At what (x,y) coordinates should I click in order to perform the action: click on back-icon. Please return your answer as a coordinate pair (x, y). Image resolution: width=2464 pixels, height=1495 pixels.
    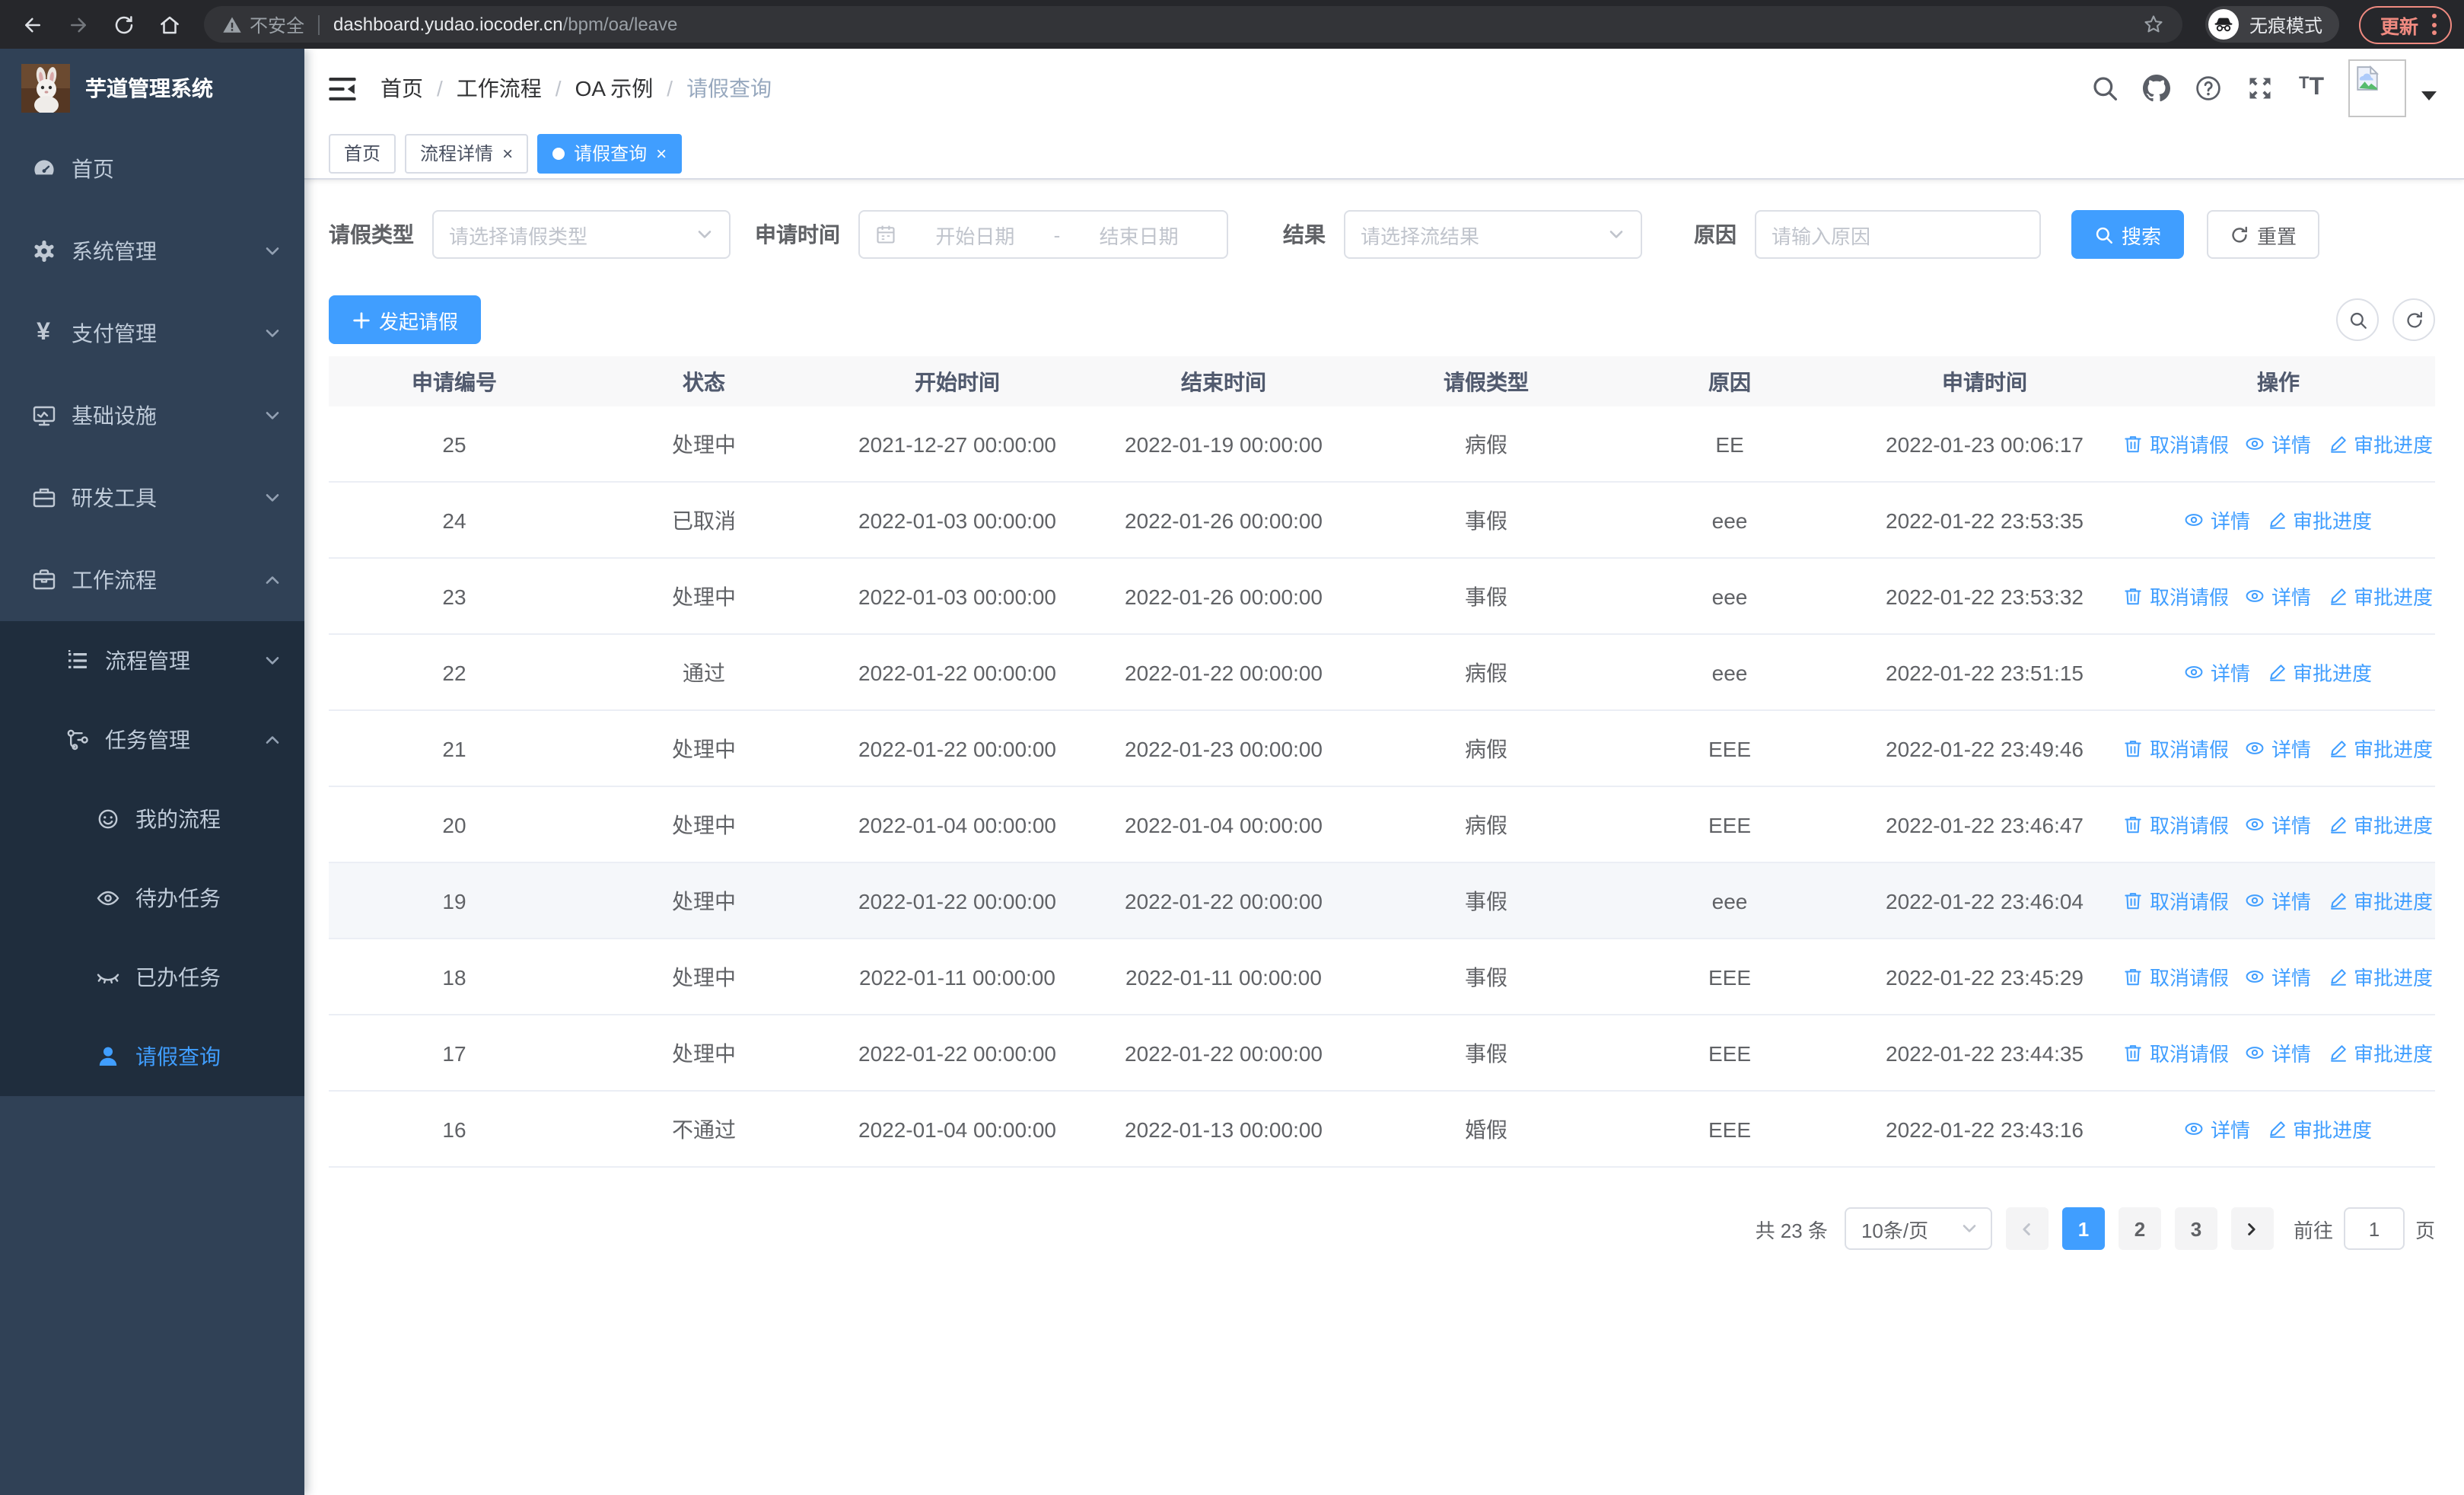
    Looking at the image, I should click on (32, 25).